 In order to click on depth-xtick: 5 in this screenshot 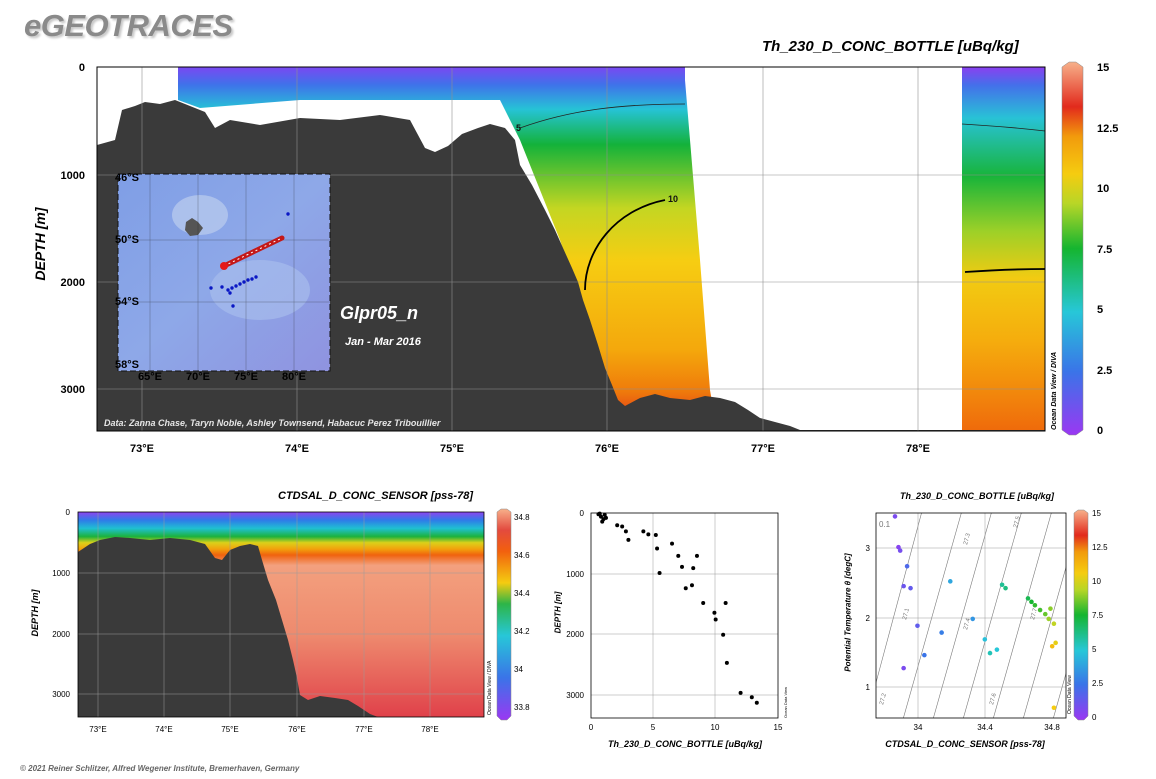, I will do `click(653, 727)`.